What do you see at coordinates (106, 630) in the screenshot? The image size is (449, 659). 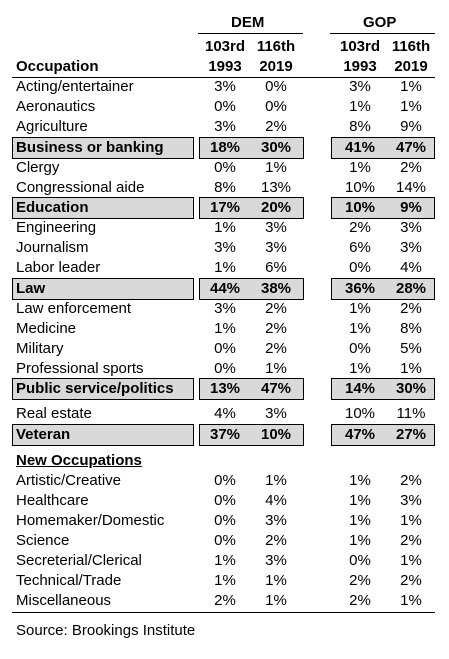 I see `source-note: Source: Brookings Institute` at bounding box center [106, 630].